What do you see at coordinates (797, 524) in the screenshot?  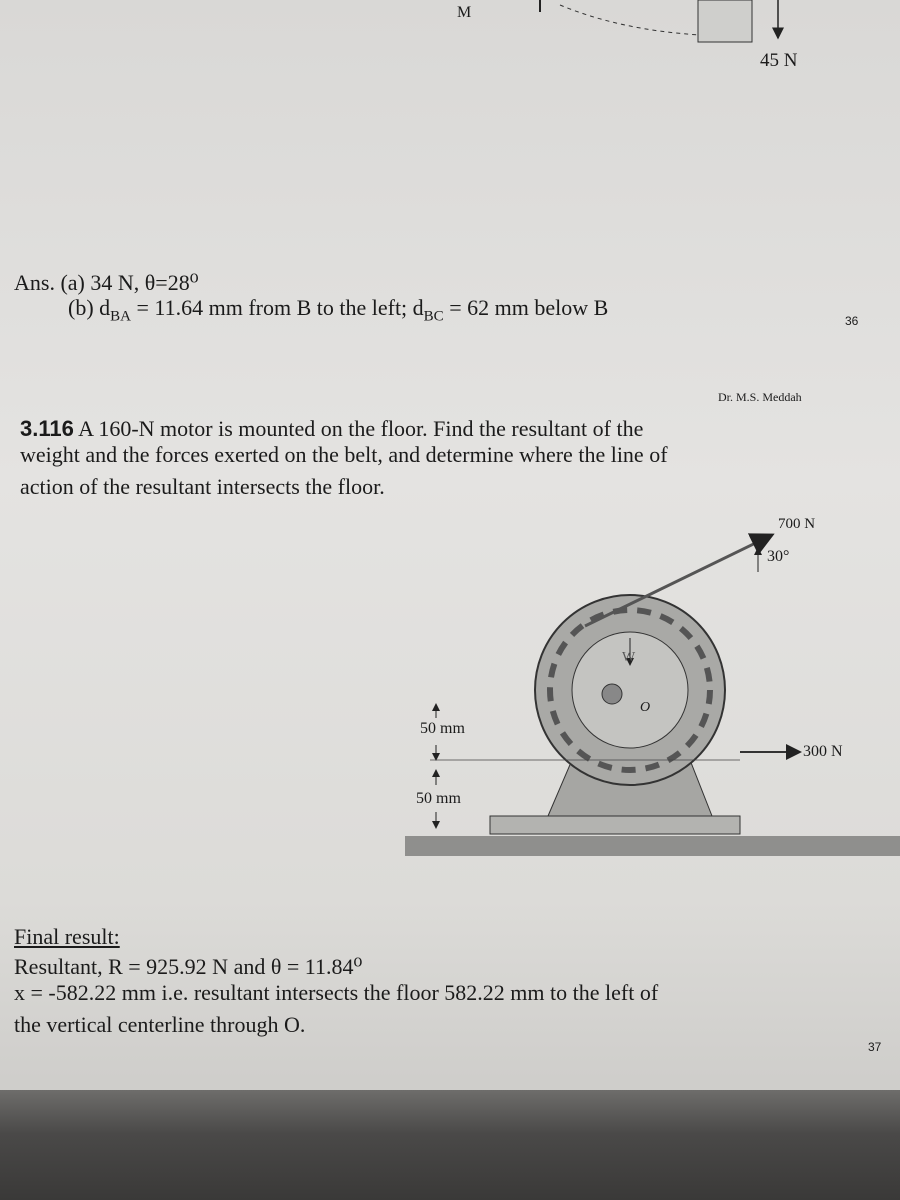 I see `figure-label: 700 N` at bounding box center [797, 524].